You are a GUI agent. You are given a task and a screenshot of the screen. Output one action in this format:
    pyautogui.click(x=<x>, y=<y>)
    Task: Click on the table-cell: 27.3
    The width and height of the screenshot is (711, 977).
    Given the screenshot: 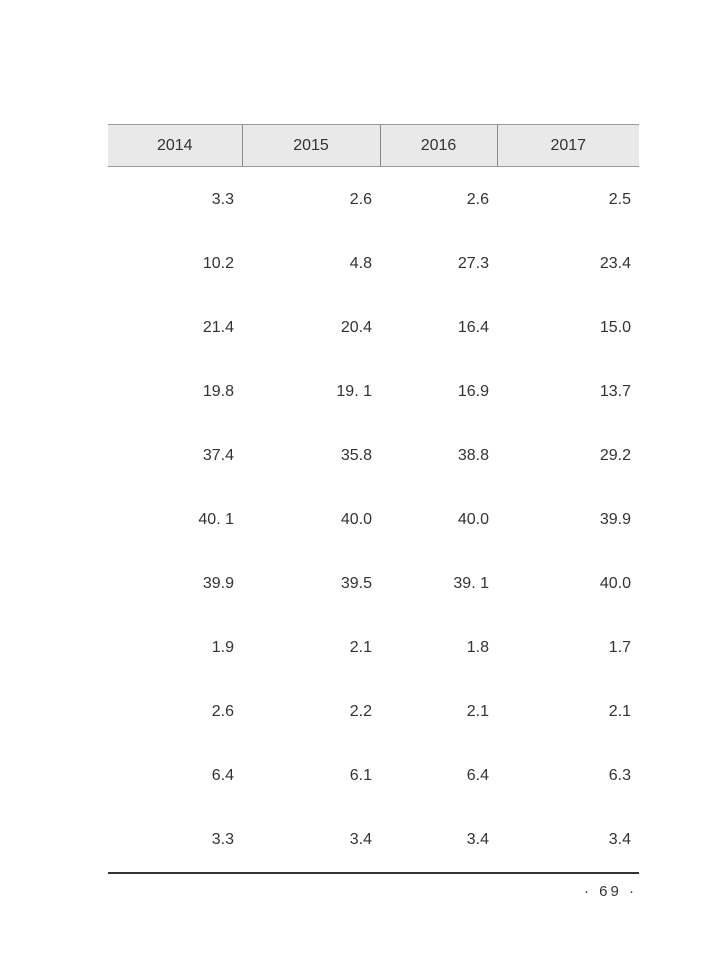 What is the action you would take?
    pyautogui.click(x=473, y=263)
    